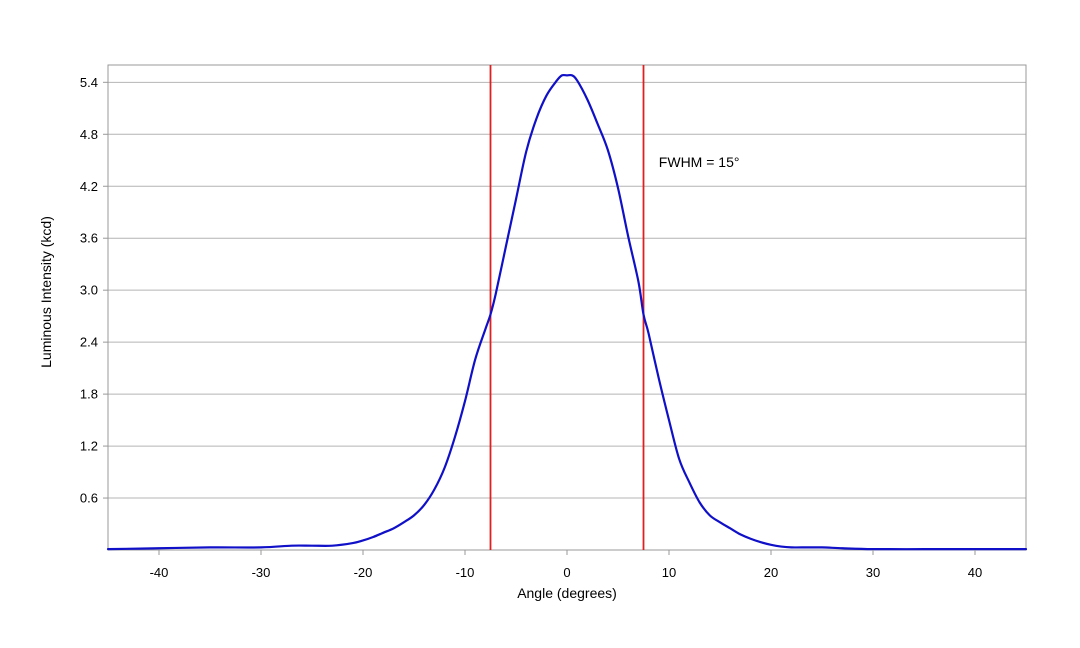 This screenshot has height=648, width=1080. Describe the element at coordinates (89, 290) in the screenshot. I see `y-tick-label: 3.0` at that location.